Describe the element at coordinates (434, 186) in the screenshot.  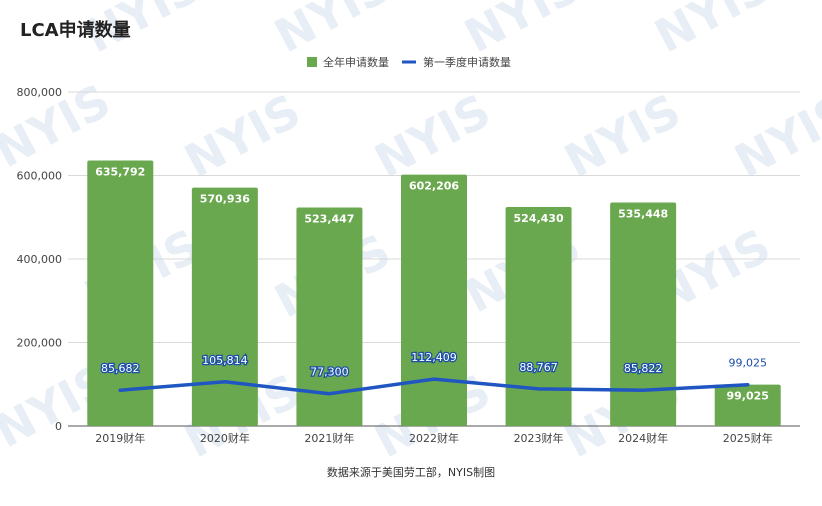
I see `bar-data-label: 602,206` at that location.